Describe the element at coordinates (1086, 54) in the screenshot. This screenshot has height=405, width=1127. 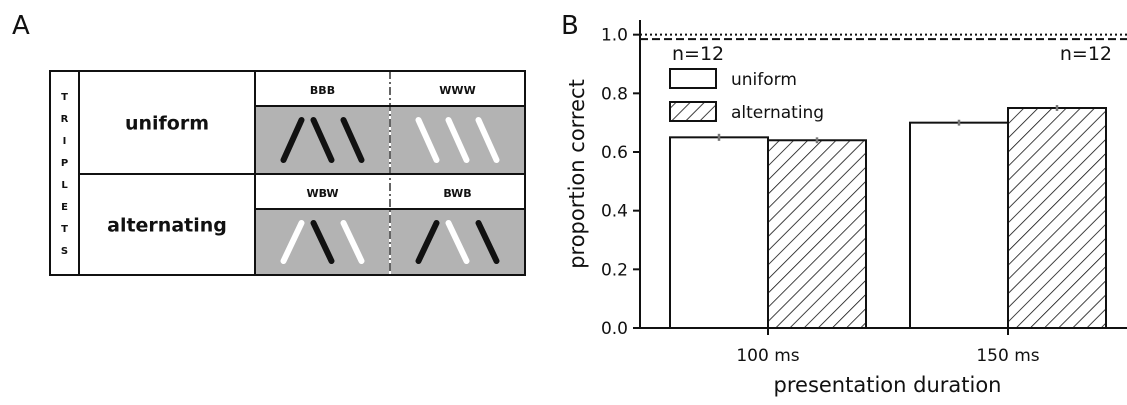
I see `n-annotation-right: n=12` at that location.